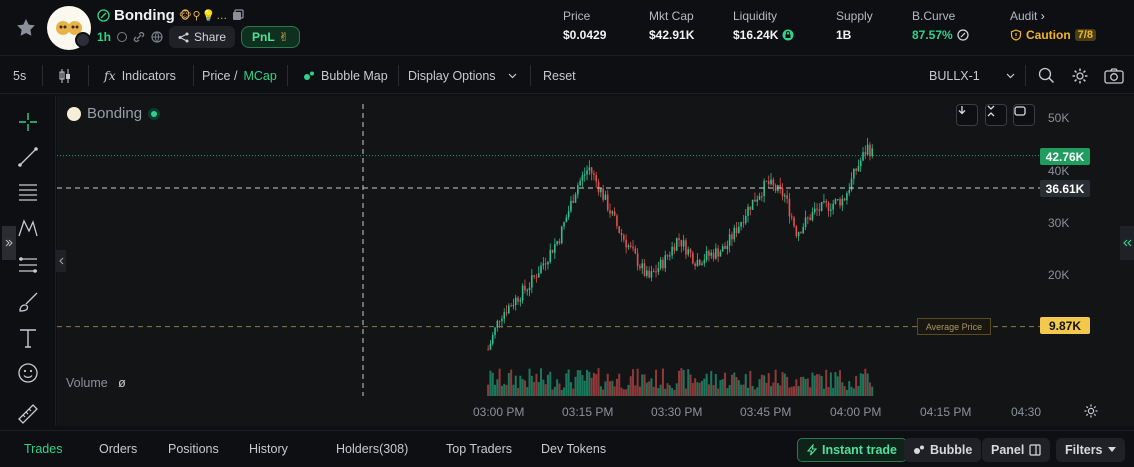 The width and height of the screenshot is (1134, 467). What do you see at coordinates (1020, 111) in the screenshot?
I see `fullscreen-icon` at bounding box center [1020, 111].